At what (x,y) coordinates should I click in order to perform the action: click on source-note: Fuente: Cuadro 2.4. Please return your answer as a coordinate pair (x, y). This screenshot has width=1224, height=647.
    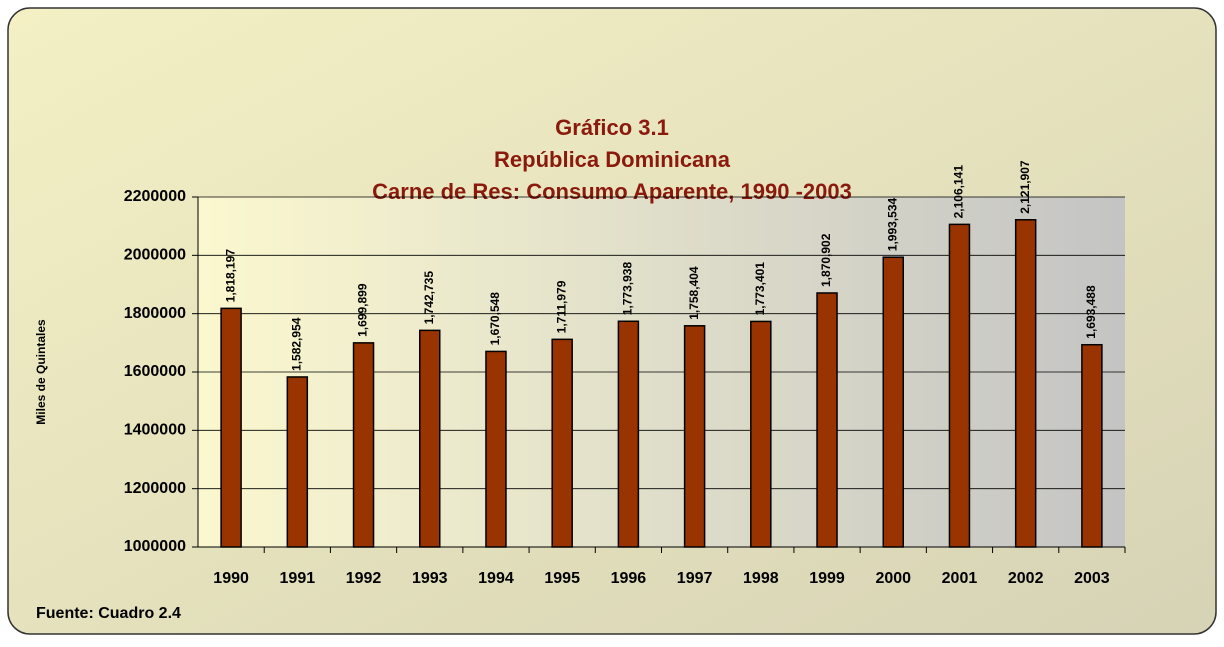
    Looking at the image, I should click on (108, 613).